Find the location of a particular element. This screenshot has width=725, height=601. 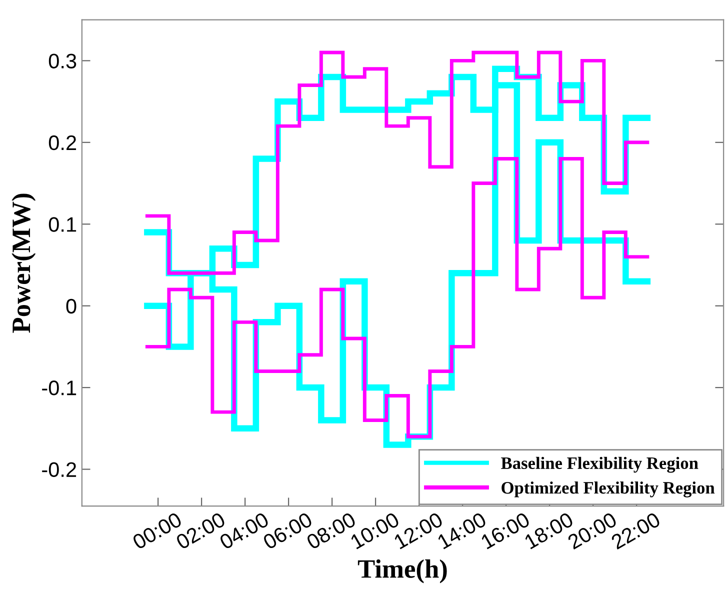

y-tick-label: 0.2 is located at coordinates (62, 142).